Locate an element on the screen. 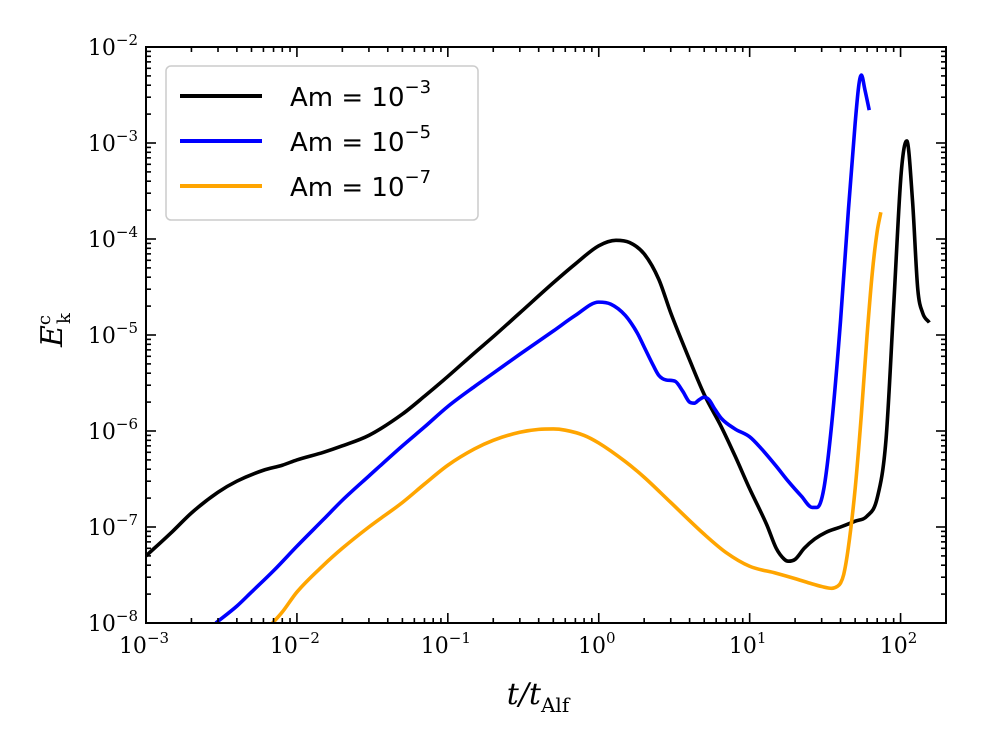  y-tick-label-2: 10⁻⁶ is located at coordinates (113, 430).